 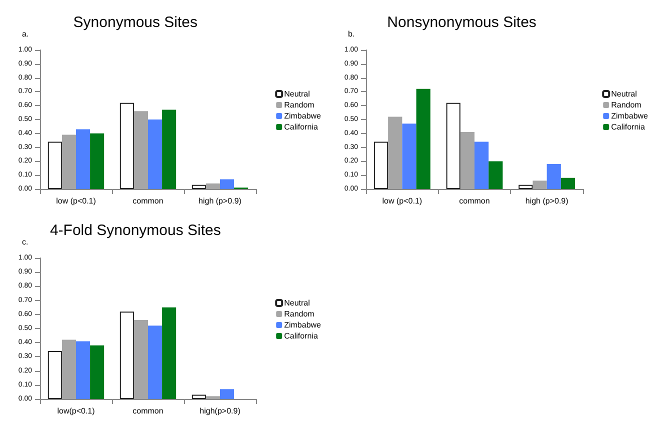 What do you see at coordinates (351, 34) in the screenshot?
I see `text: b.` at bounding box center [351, 34].